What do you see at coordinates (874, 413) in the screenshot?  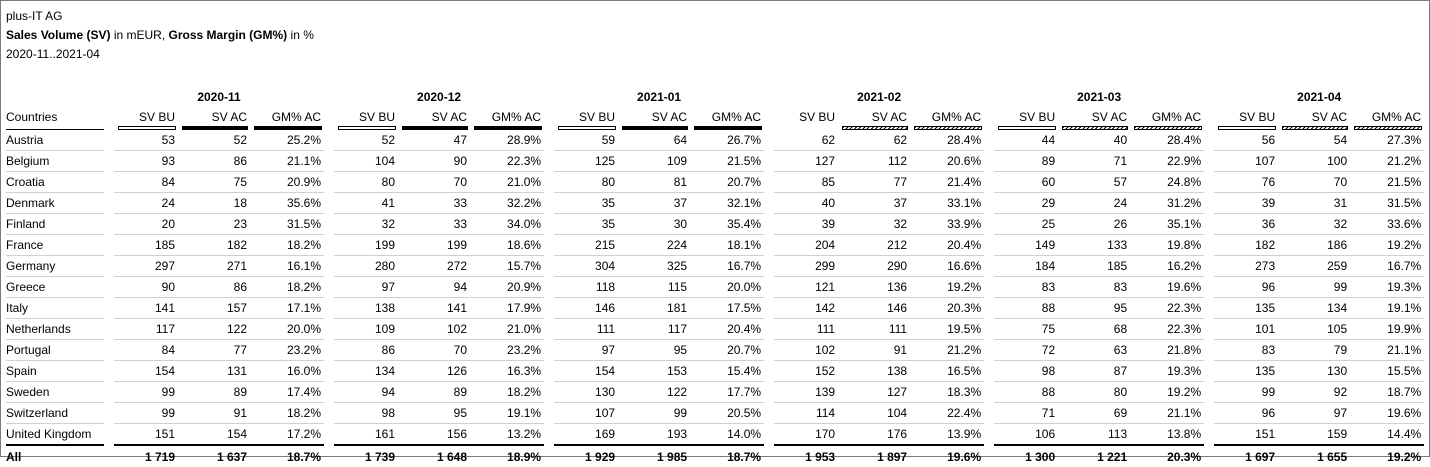 I see `value-cell: 104` at bounding box center [874, 413].